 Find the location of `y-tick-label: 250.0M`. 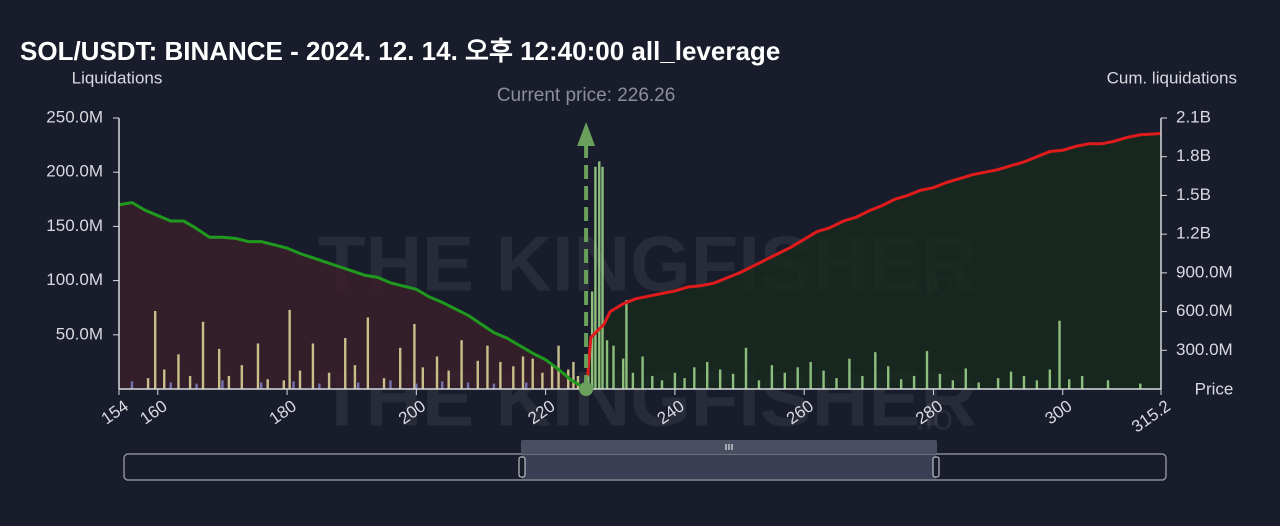

y-tick-label: 250.0M is located at coordinates (74, 116).